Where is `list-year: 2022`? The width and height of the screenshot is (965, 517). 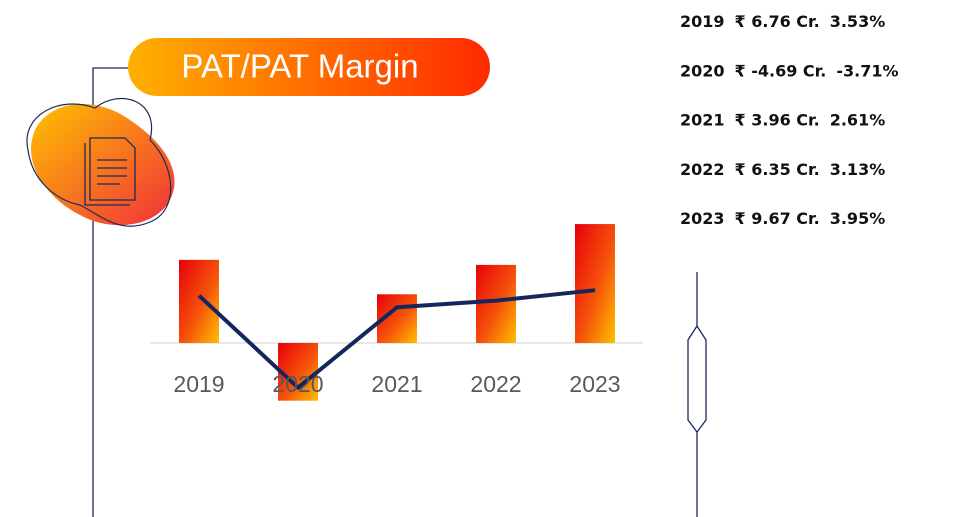 list-year: 2022 is located at coordinates (702, 168).